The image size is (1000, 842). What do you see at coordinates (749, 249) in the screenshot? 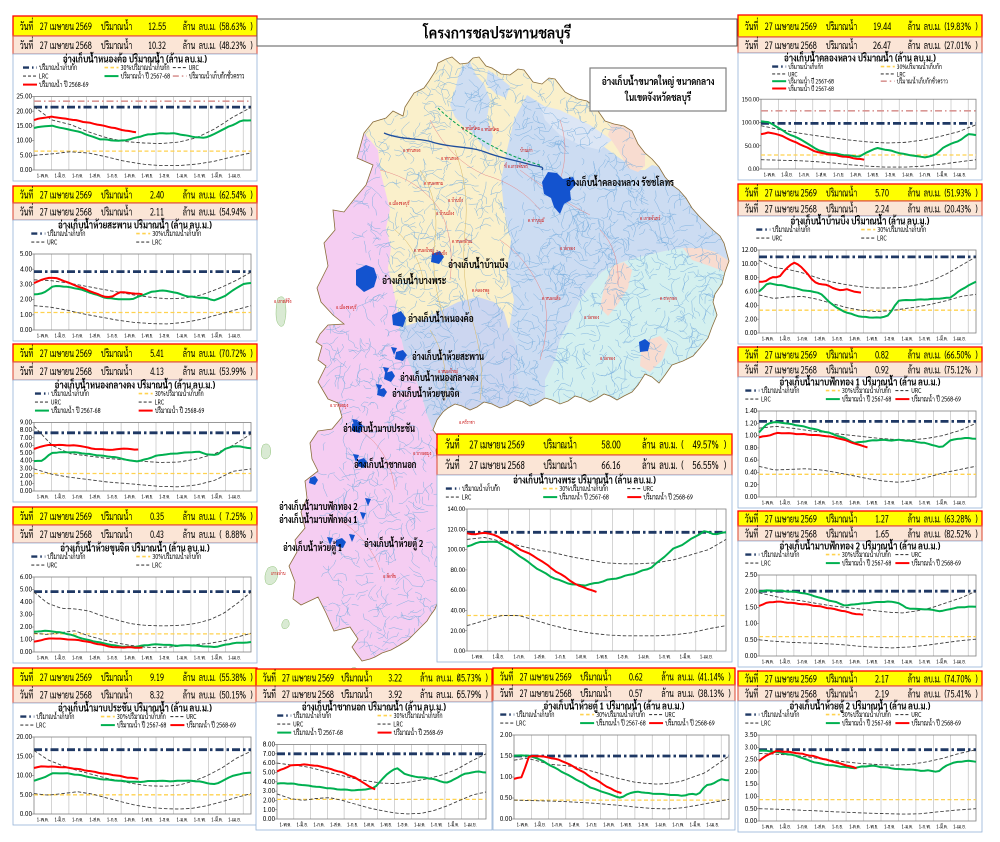
I see `svg-text: 12.00` at bounding box center [749, 249].